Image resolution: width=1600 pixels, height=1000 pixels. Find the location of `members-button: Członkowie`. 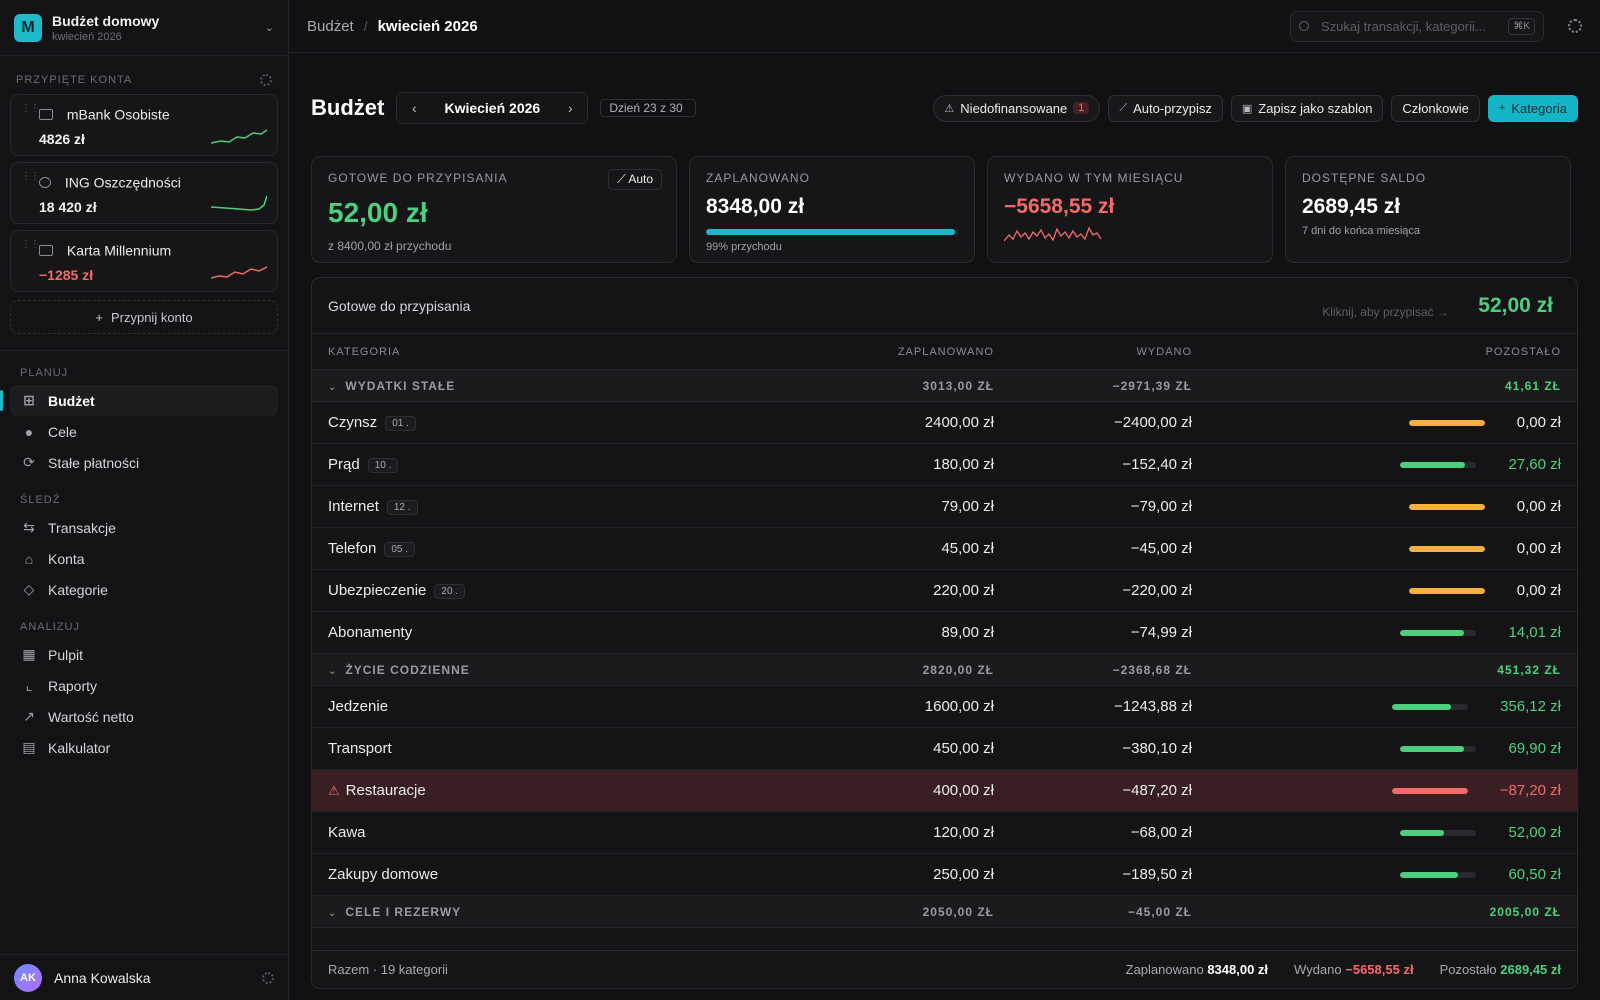

members-button: Członkowie is located at coordinates (1435, 108).